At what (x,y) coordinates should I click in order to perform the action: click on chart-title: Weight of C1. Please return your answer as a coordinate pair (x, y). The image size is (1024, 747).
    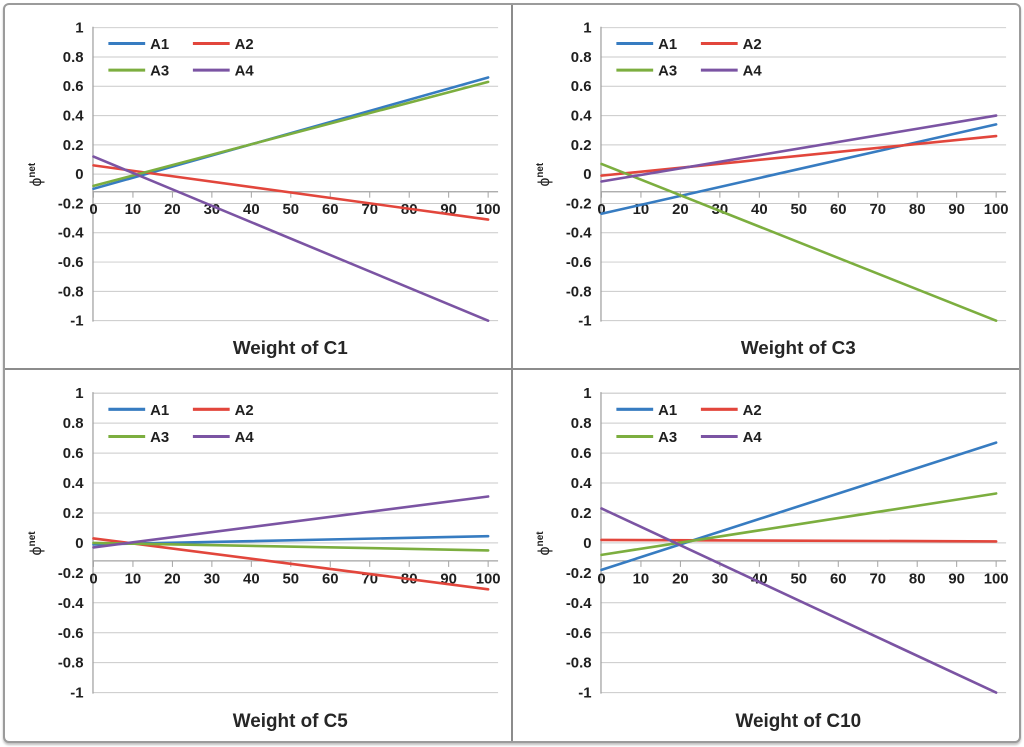
    Looking at the image, I should click on (290, 347).